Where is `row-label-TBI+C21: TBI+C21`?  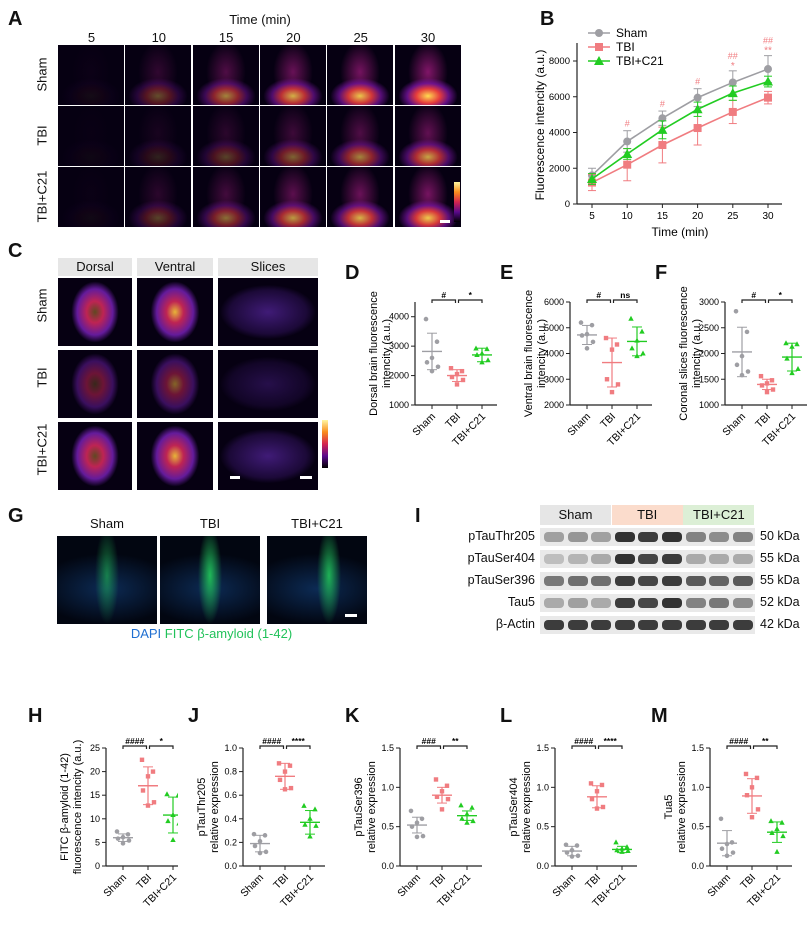
row-label-TBI+C21: TBI+C21 is located at coordinates (42, 196).